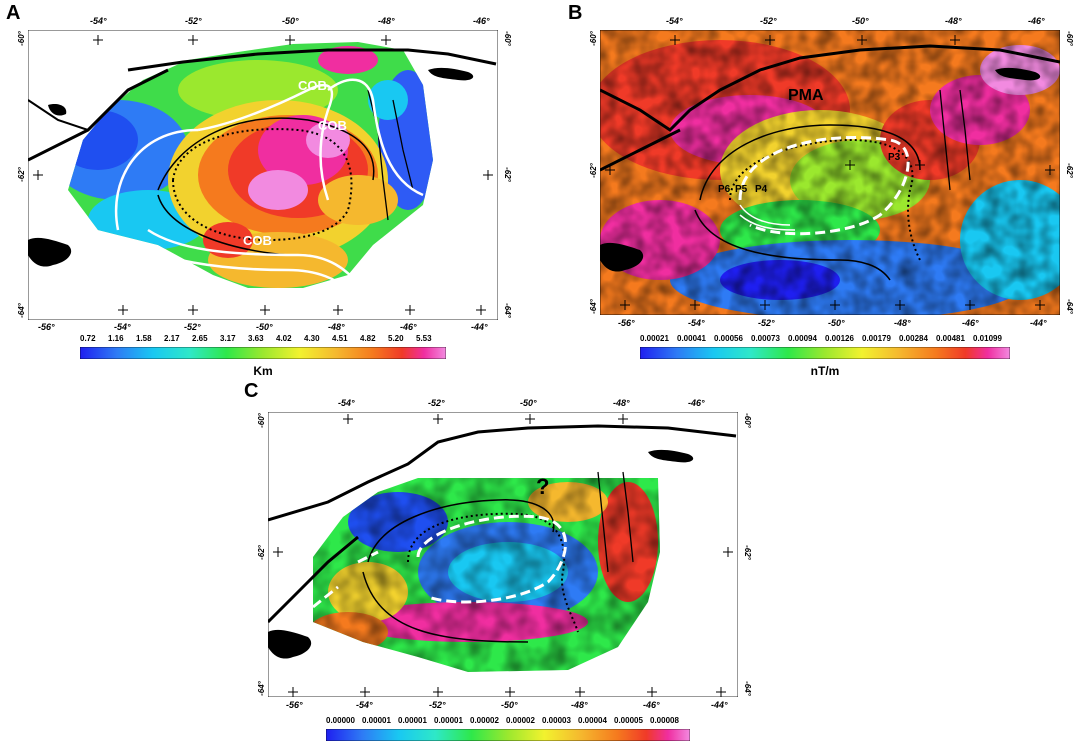 This screenshot has width=1080, height=746. What do you see at coordinates (116, 338) in the screenshot?
I see `colorbar-tick: 1.16` at bounding box center [116, 338].